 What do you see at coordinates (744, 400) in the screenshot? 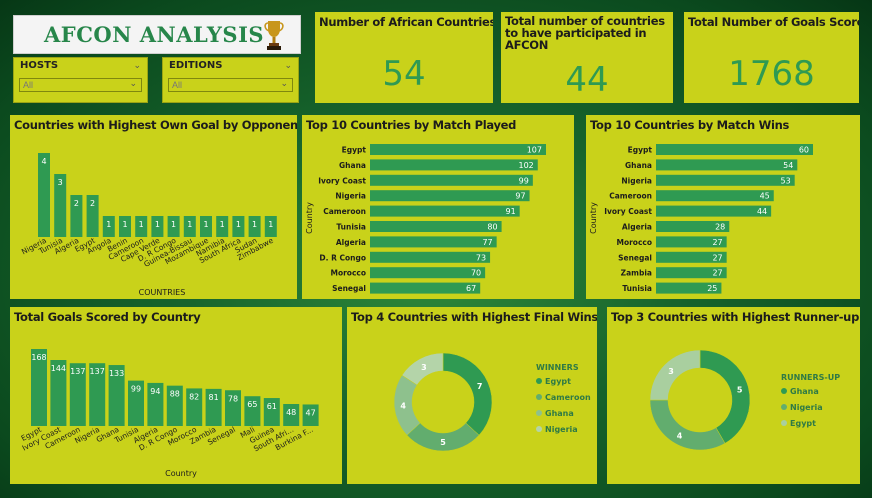
I see `runnerup-donut-chart: 5 4 3 RUNNERS-UP Ghana Nigeria Egypt` at bounding box center [744, 400].